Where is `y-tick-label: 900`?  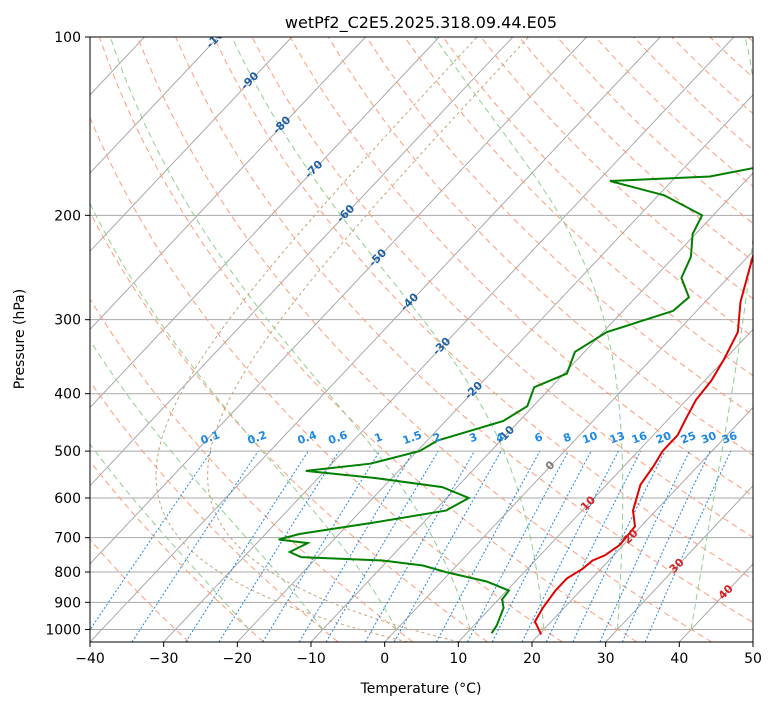
y-tick-label: 900 is located at coordinates (67, 603).